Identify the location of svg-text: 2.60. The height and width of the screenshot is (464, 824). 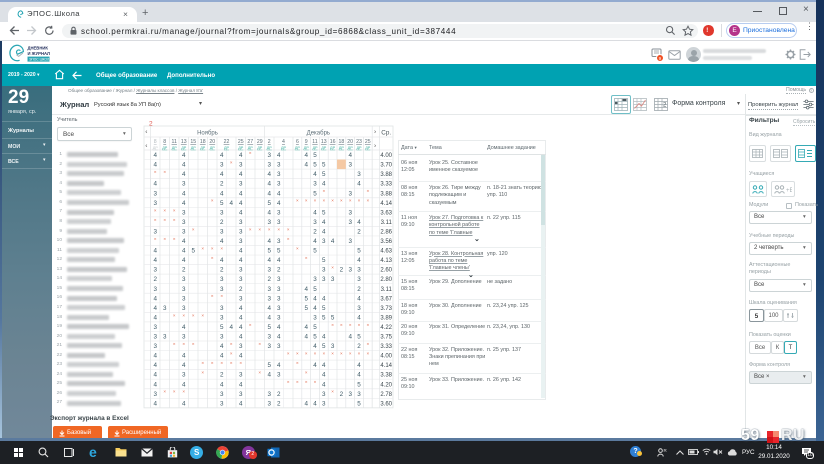
(386, 271).